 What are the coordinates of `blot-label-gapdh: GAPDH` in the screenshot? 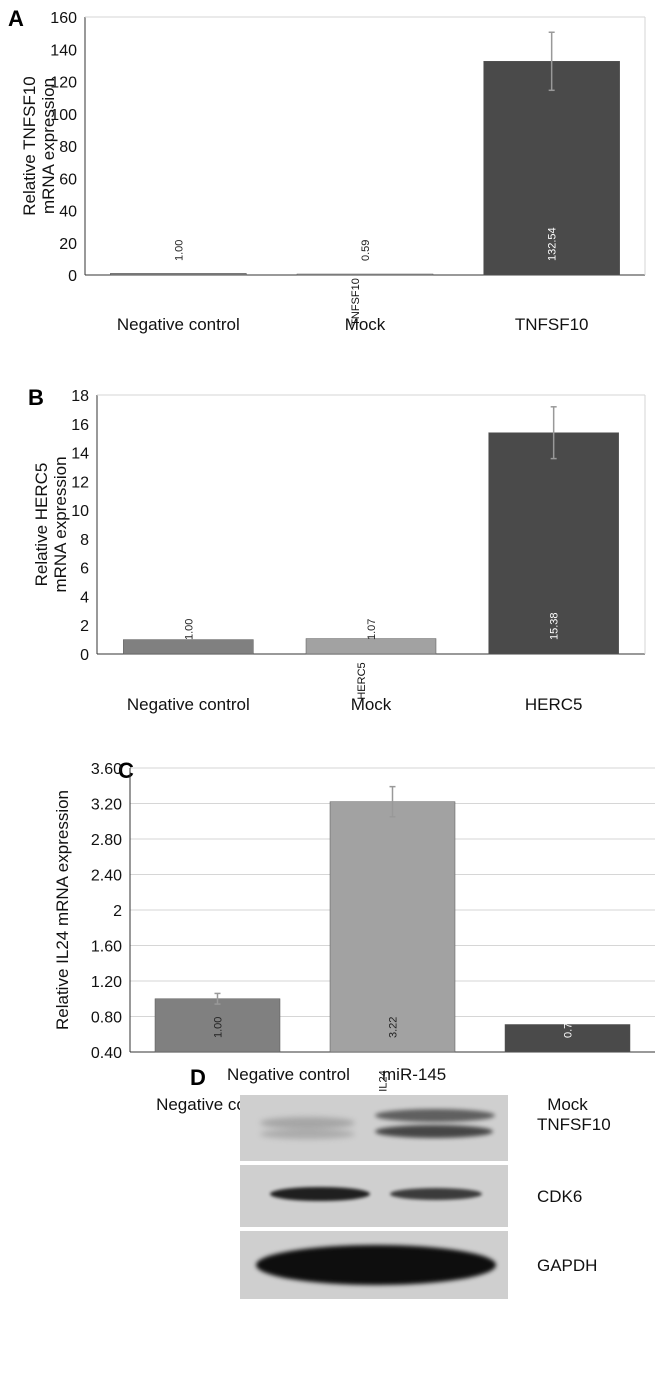 It's located at (567, 1265).